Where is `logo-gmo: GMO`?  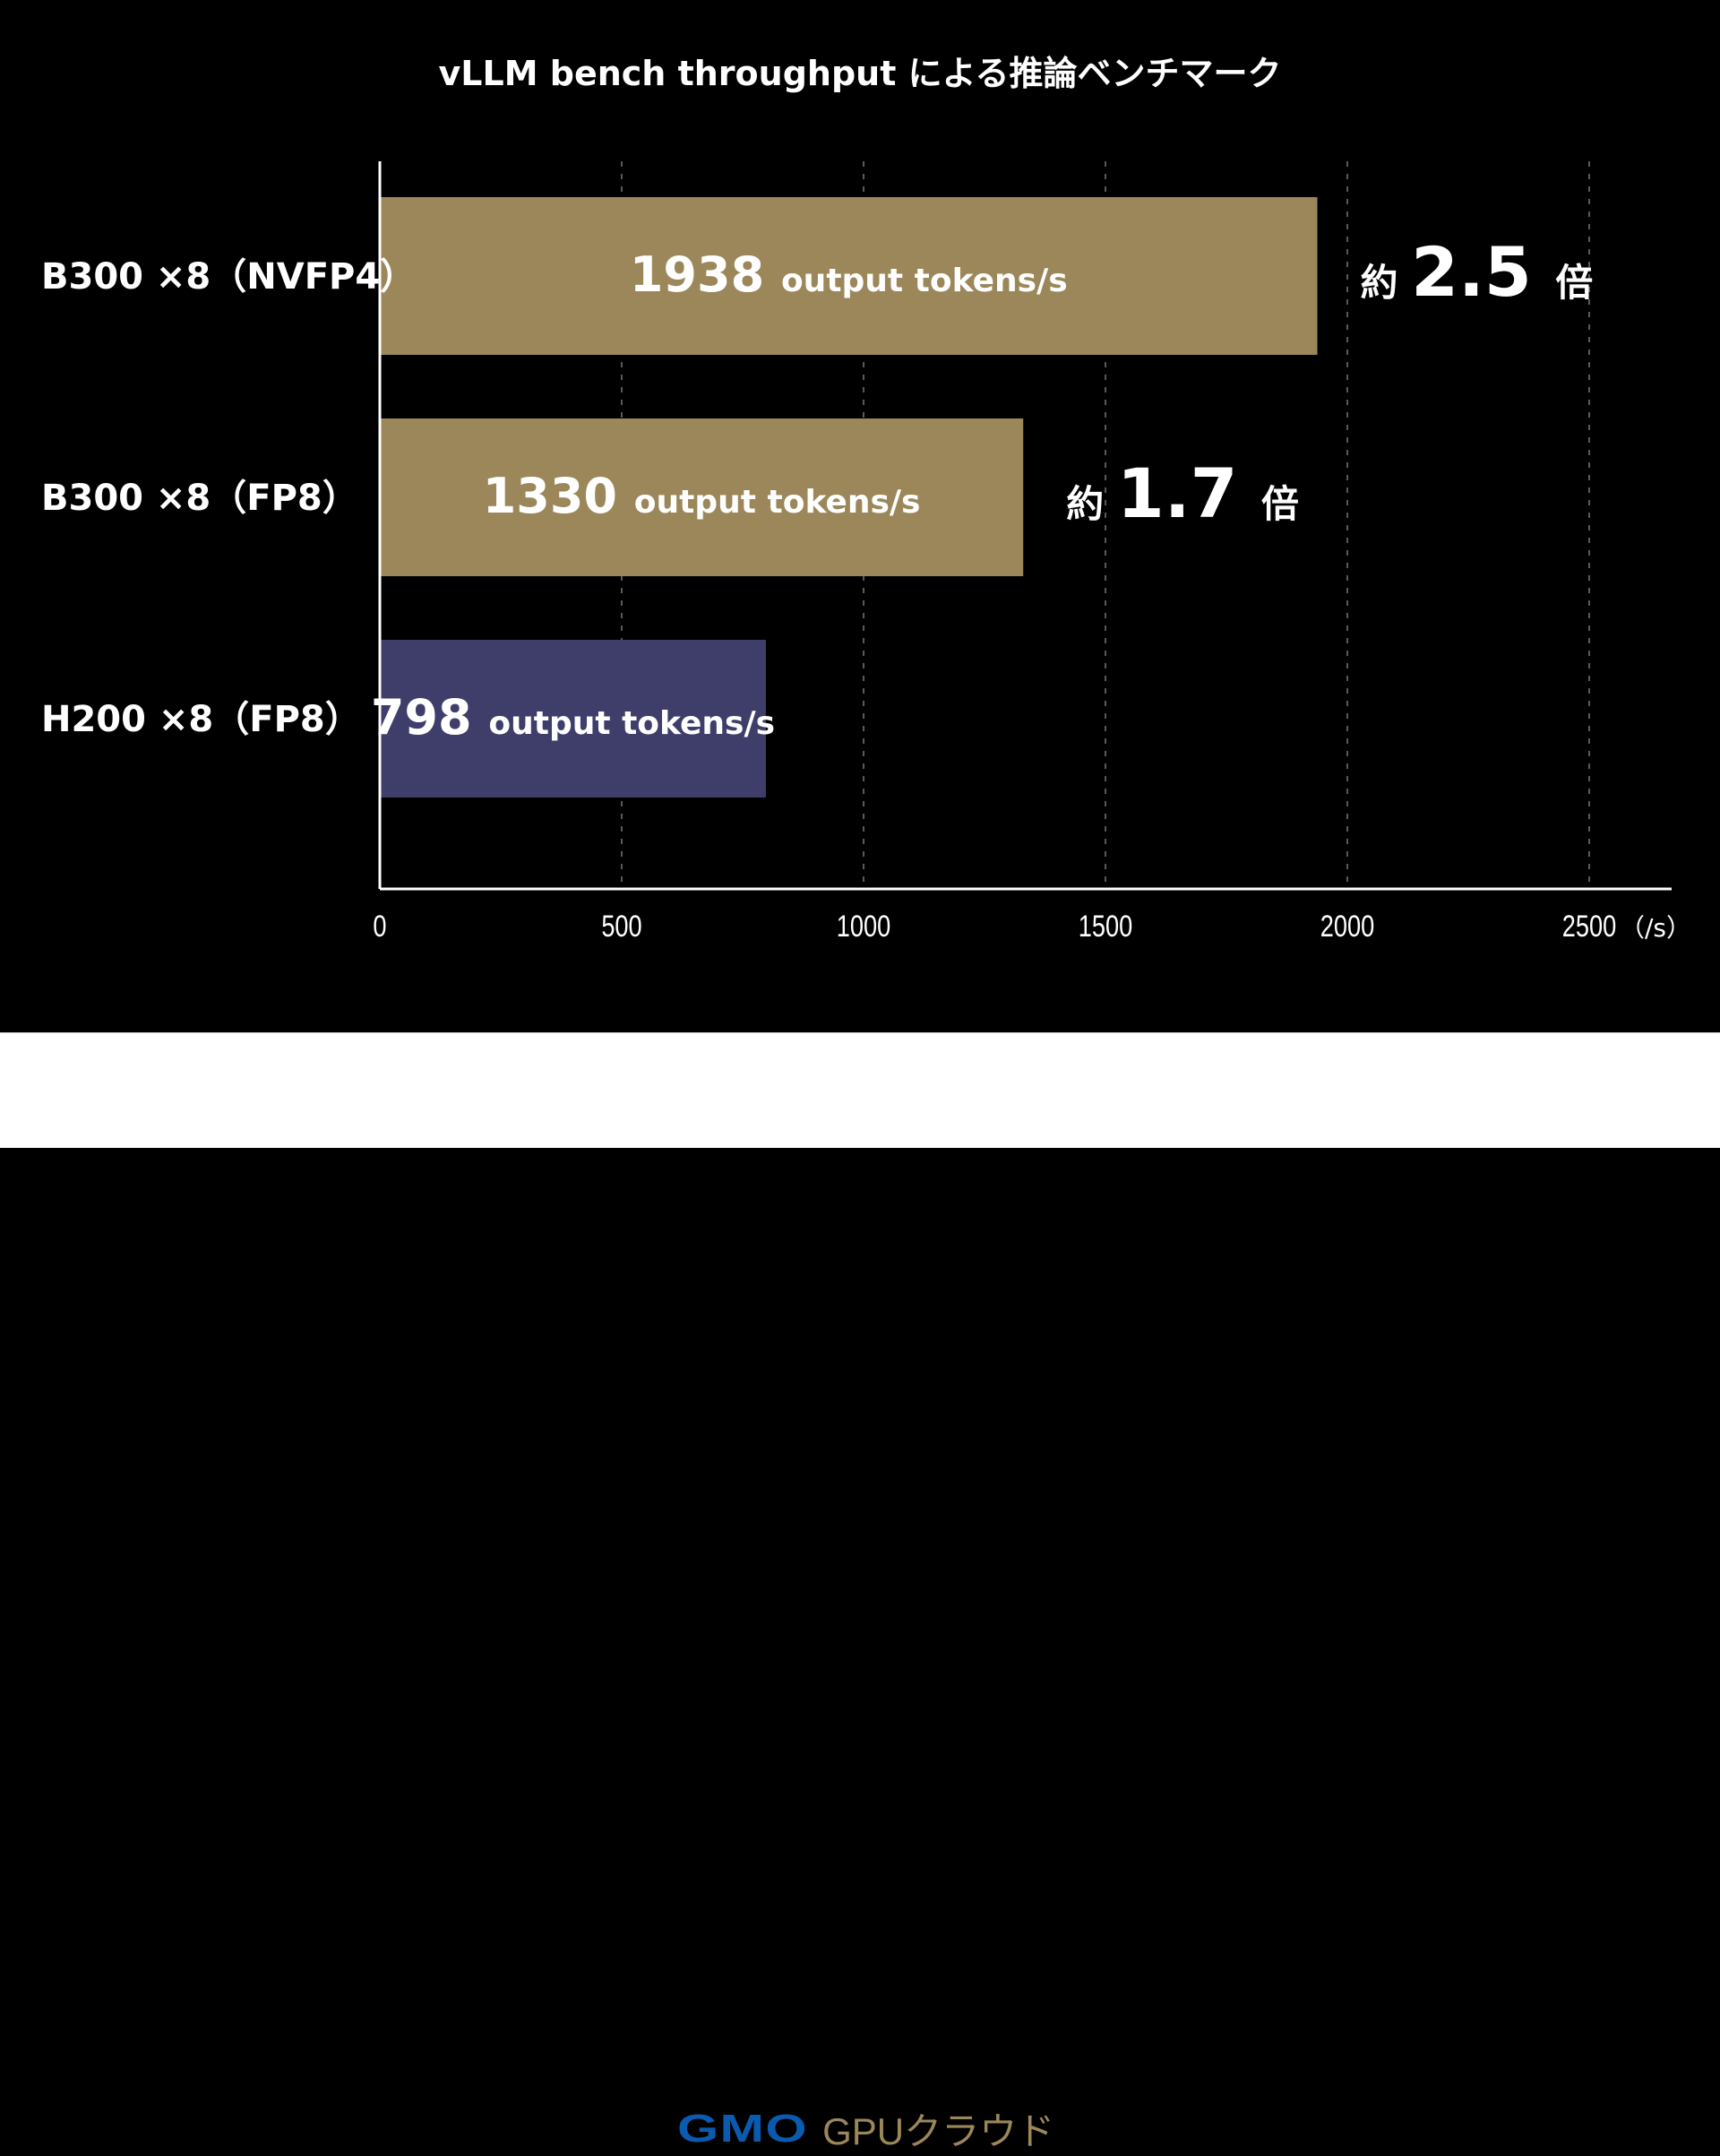 logo-gmo: GMO is located at coordinates (743, 2128).